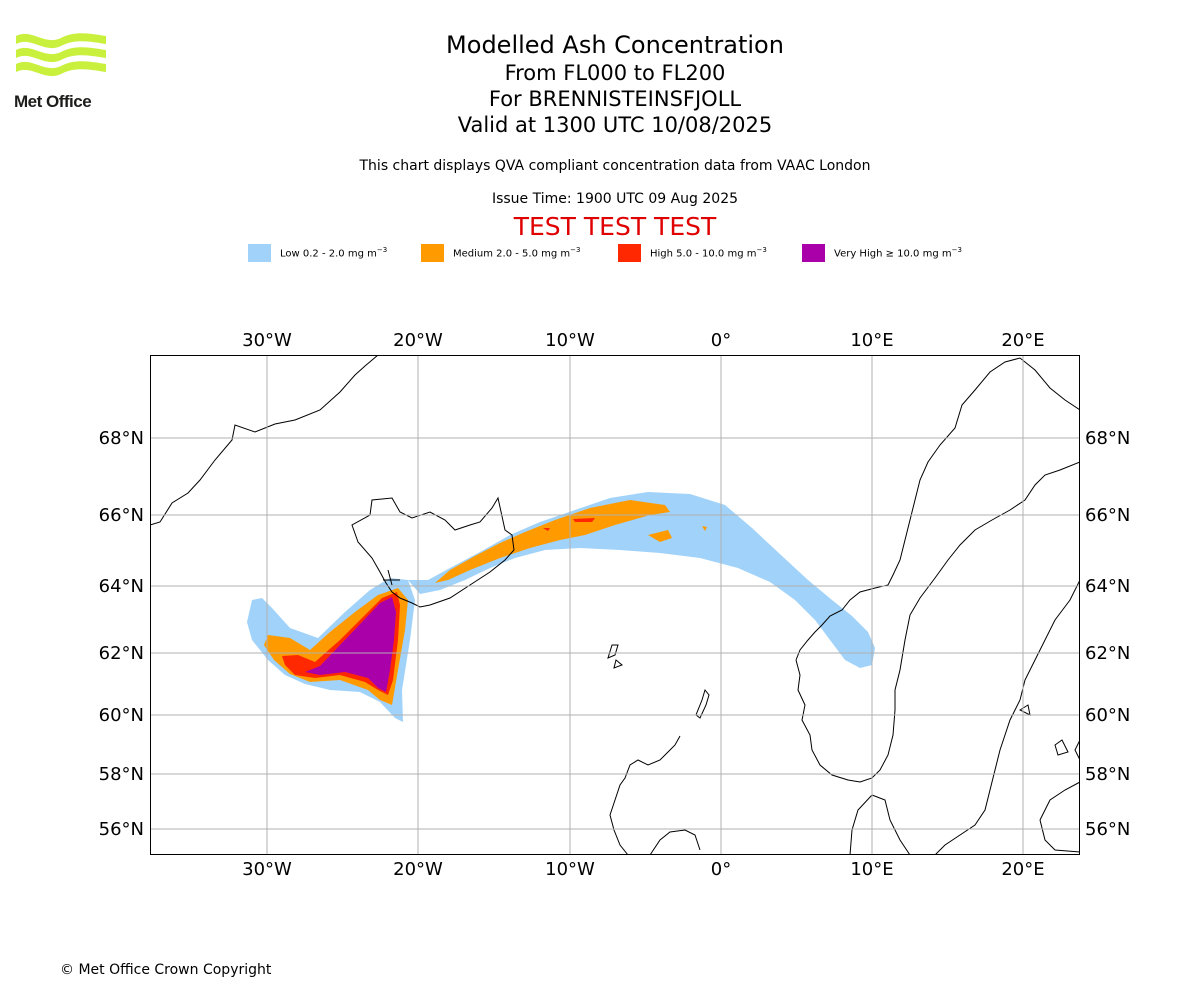 Image resolution: width=1200 pixels, height=1000 pixels. I want to click on title-line-1: Modelled Ash Concentration, so click(615, 45).